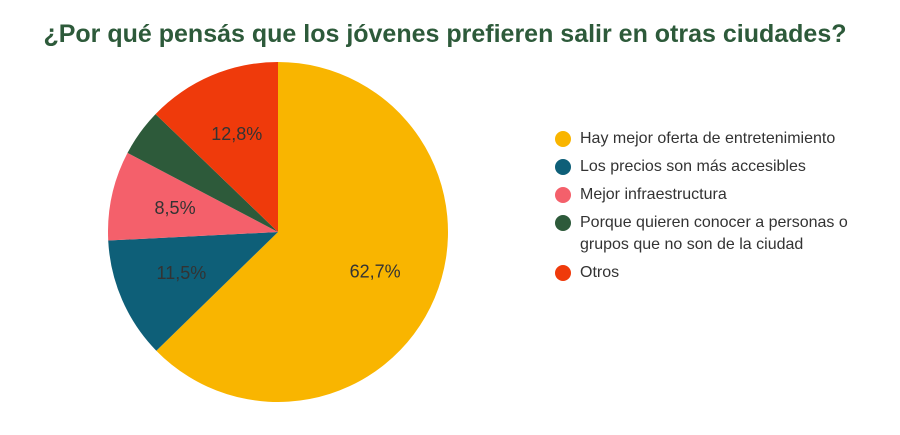  I want to click on legend-item: Hay mejor oferta de entretenimiento, so click(710, 139).